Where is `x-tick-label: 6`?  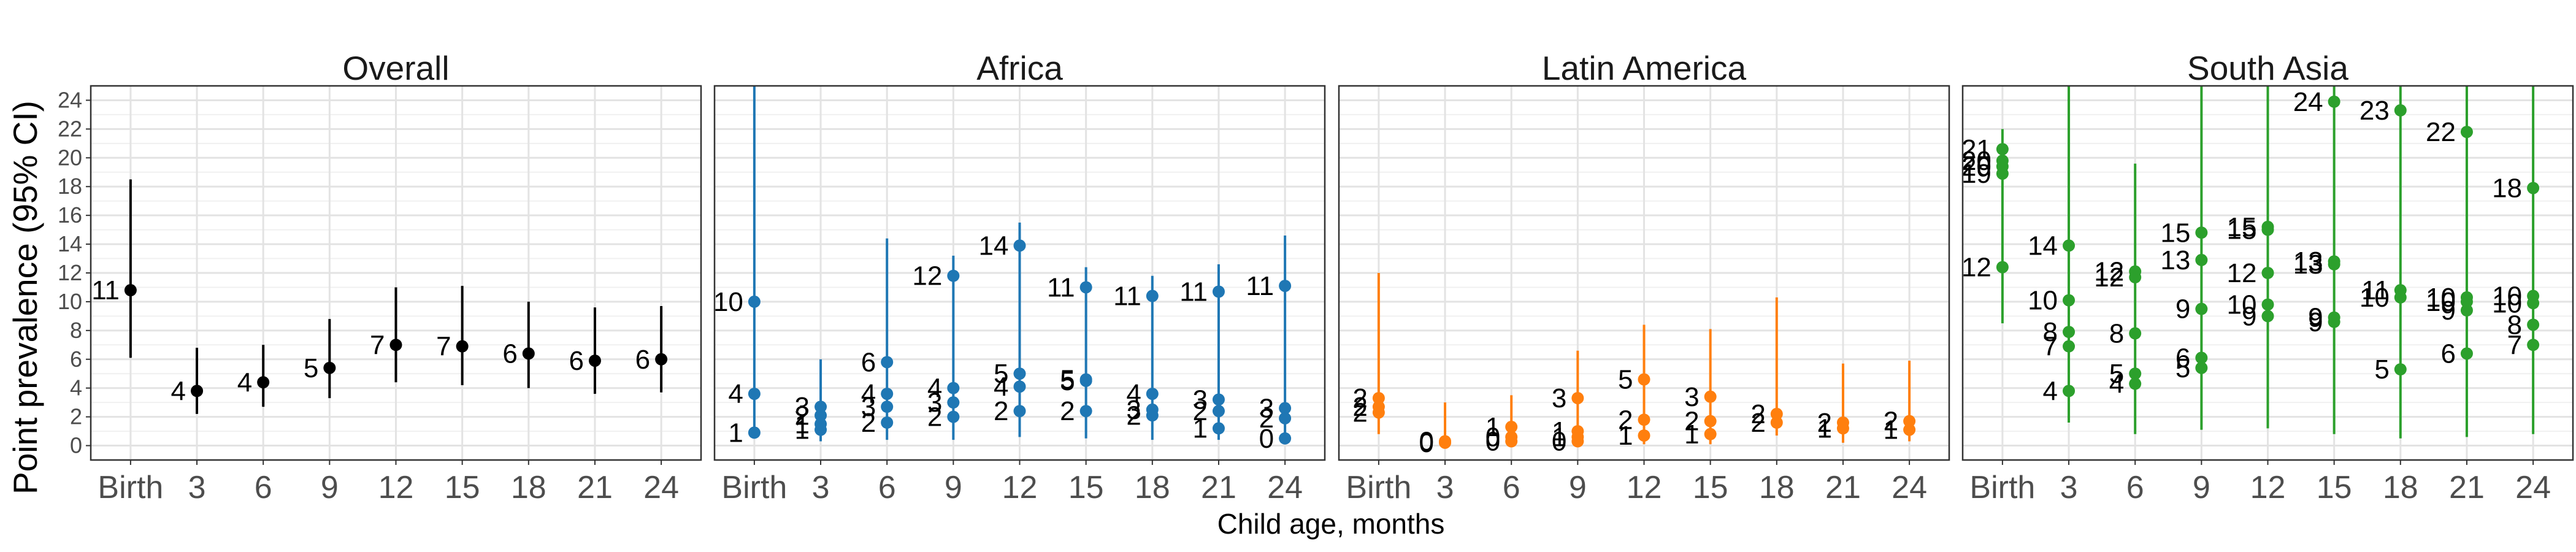
x-tick-label: 6 is located at coordinates (2135, 487).